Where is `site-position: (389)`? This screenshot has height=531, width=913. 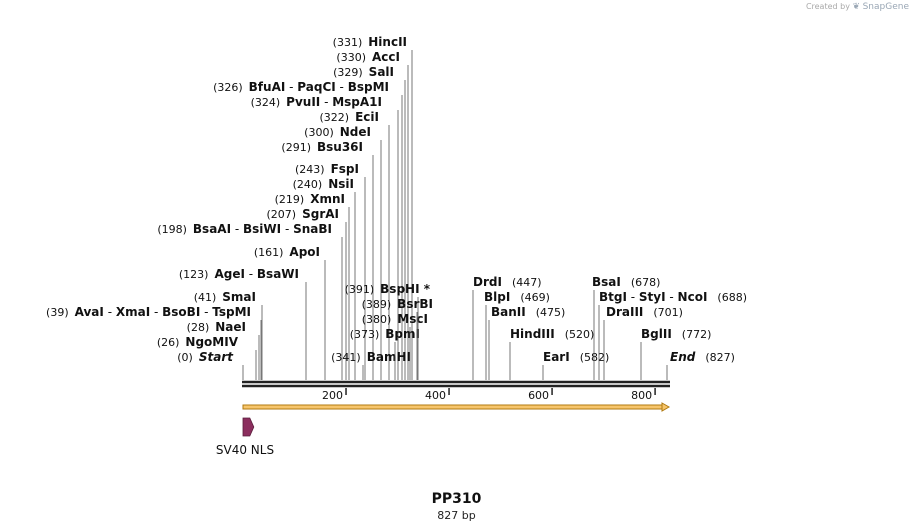
site-position: (389) is located at coordinates (377, 304).